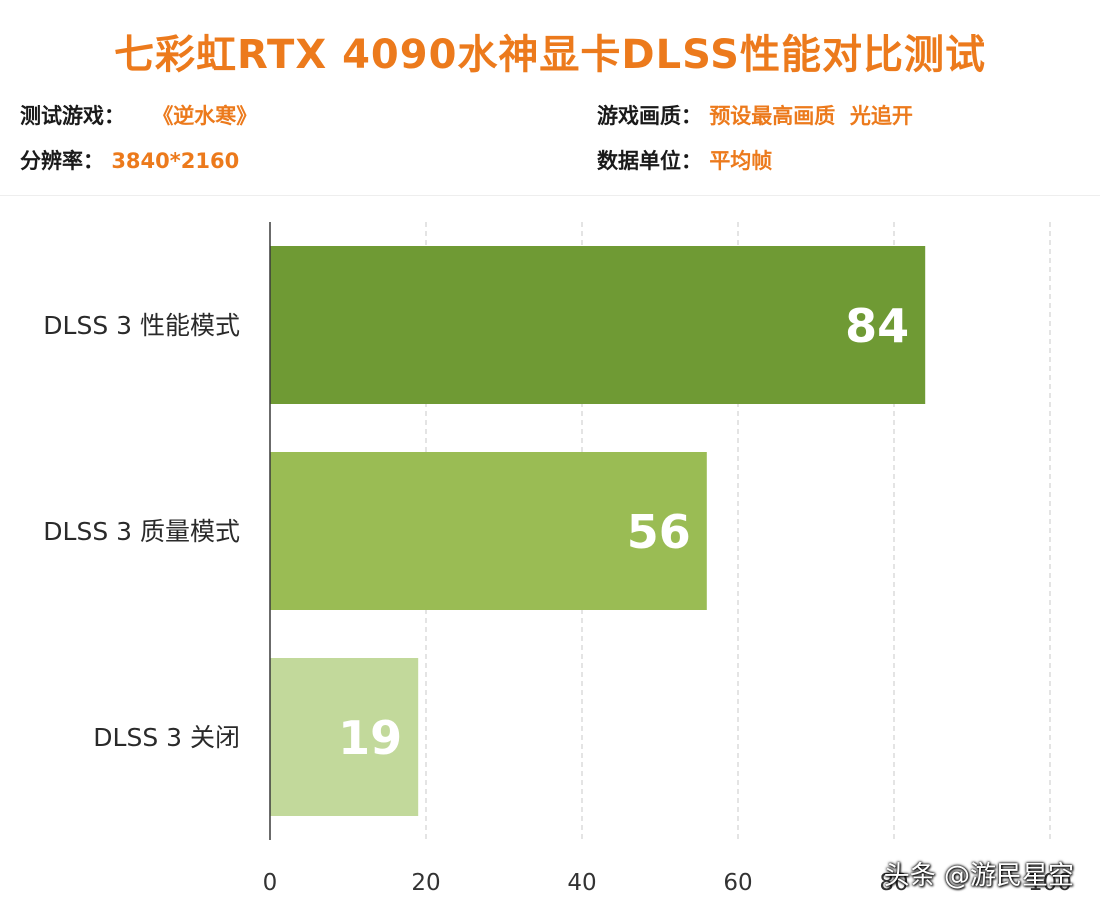  What do you see at coordinates (741, 161) in the screenshot?
I see `unit-value: 平均帧` at bounding box center [741, 161].